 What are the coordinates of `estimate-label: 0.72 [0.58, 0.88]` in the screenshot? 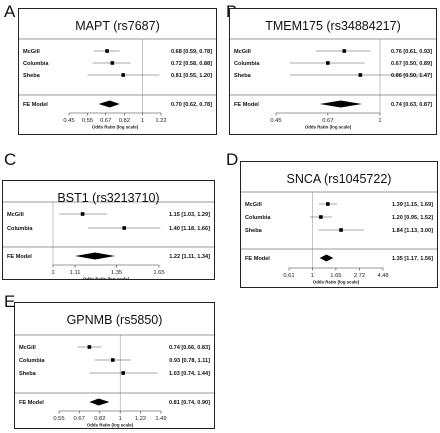 It's located at (191, 64).